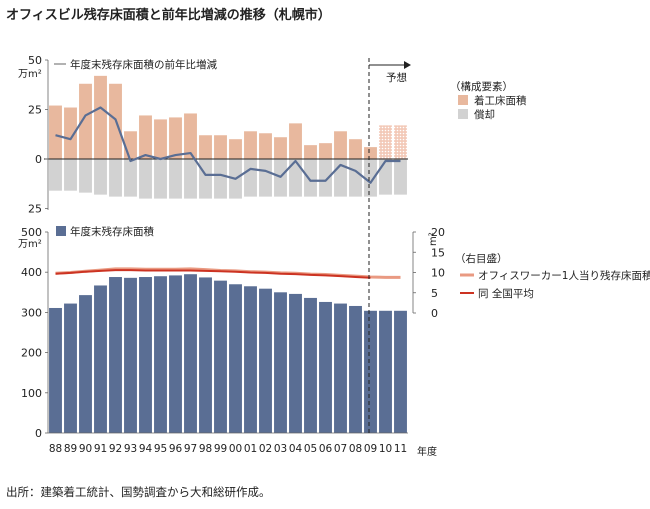 This screenshot has width=650, height=509. Describe the element at coordinates (31, 393) in the screenshot. I see `y-tick-label: 100` at that location.